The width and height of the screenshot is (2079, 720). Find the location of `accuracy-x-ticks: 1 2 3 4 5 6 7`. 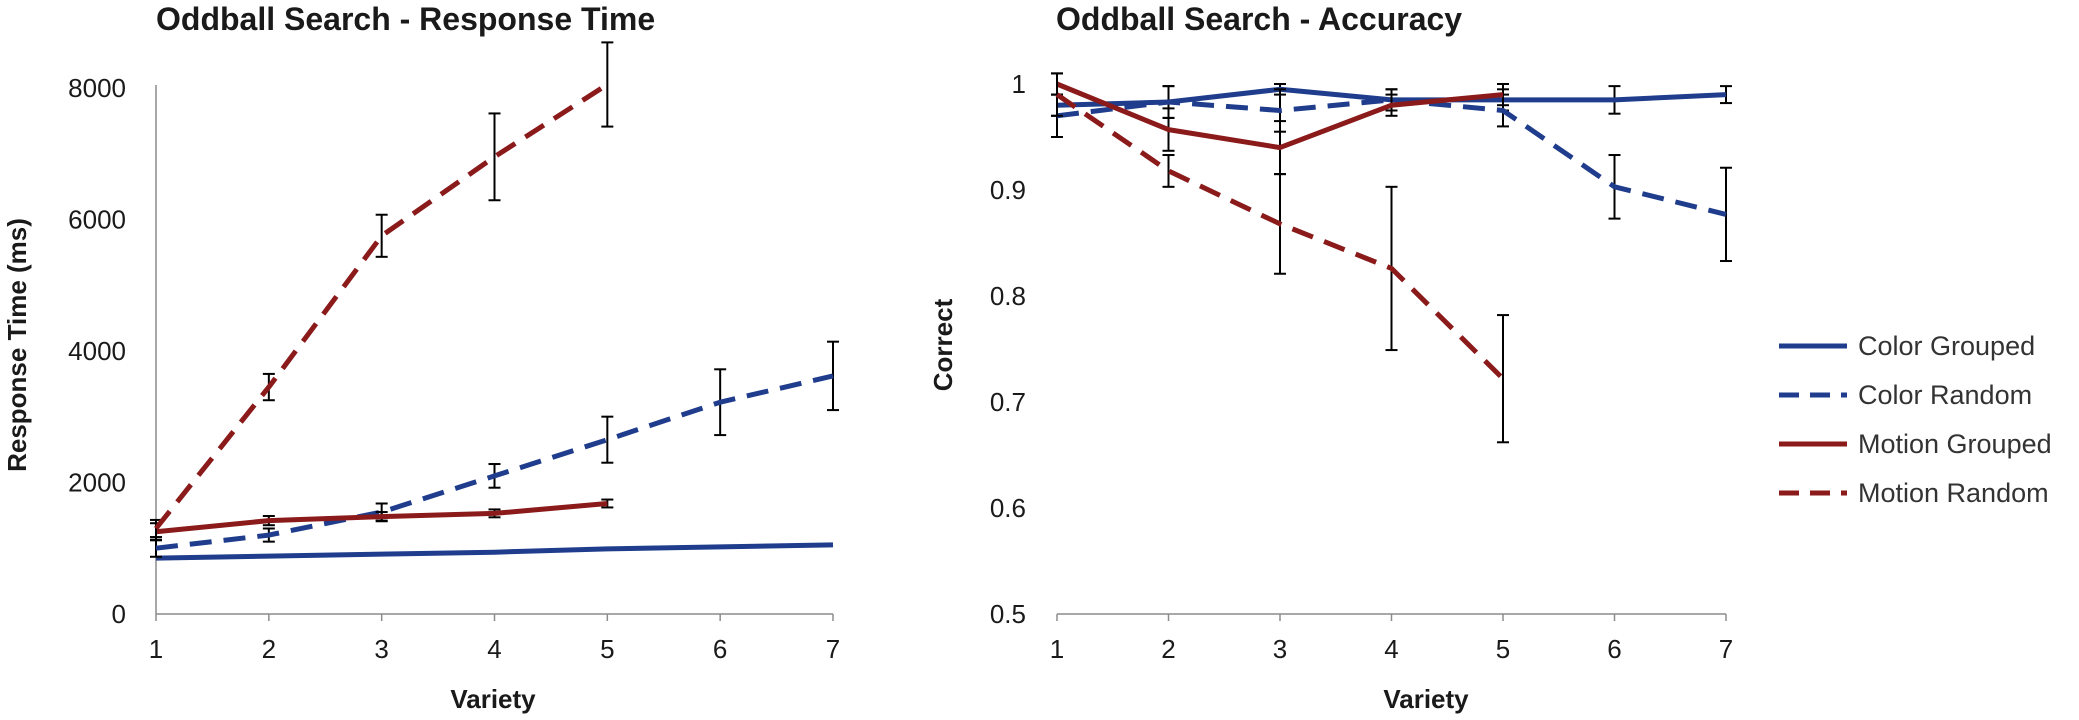

accuracy-x-ticks: 1 2 3 4 5 6 7 is located at coordinates (1391, 639).